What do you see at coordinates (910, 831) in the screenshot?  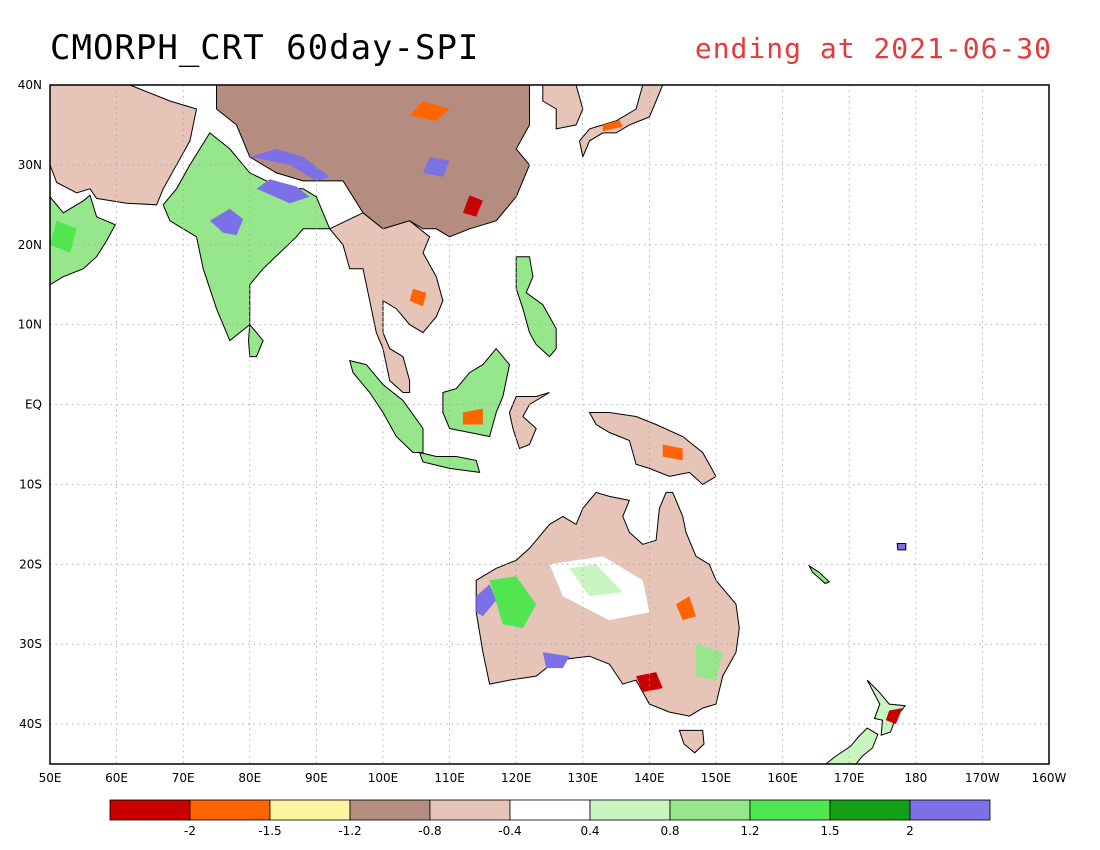 I see `legend-label: 2` at bounding box center [910, 831].